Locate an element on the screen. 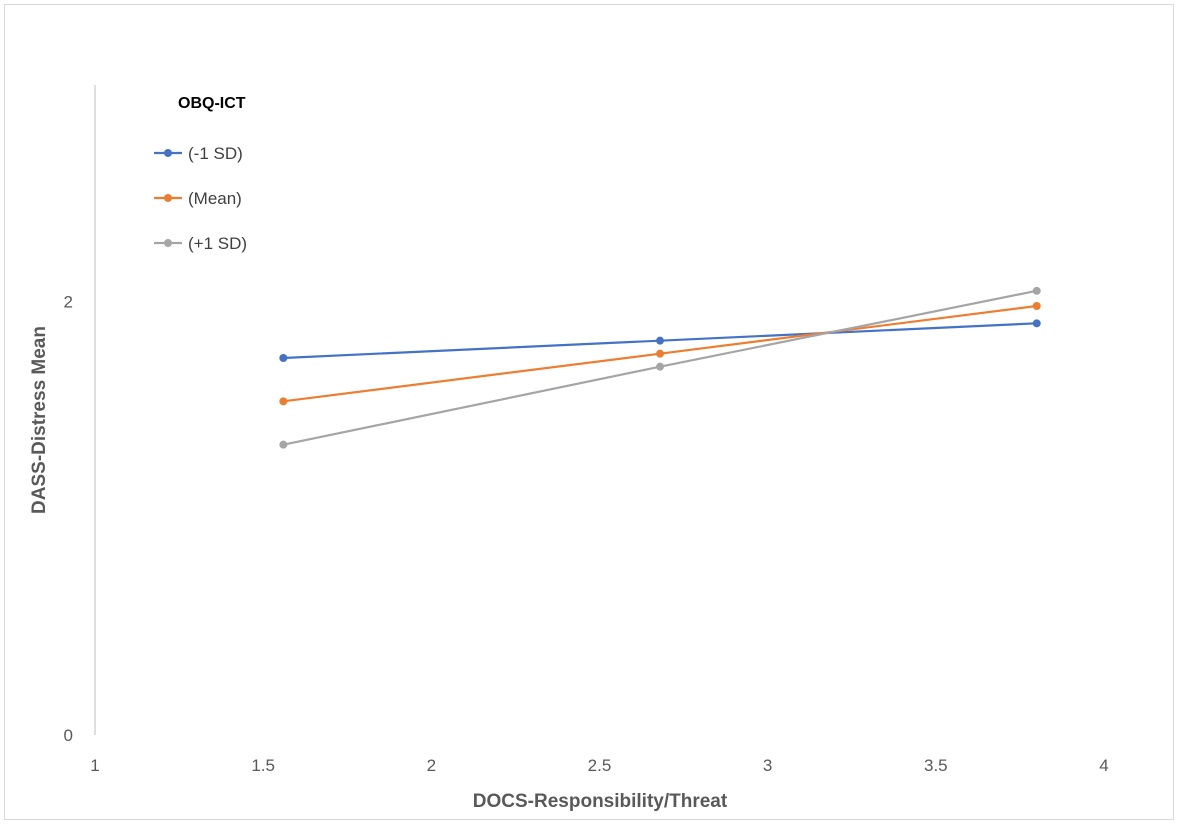 The width and height of the screenshot is (1178, 824). x-tick-label: 3 is located at coordinates (767, 765).